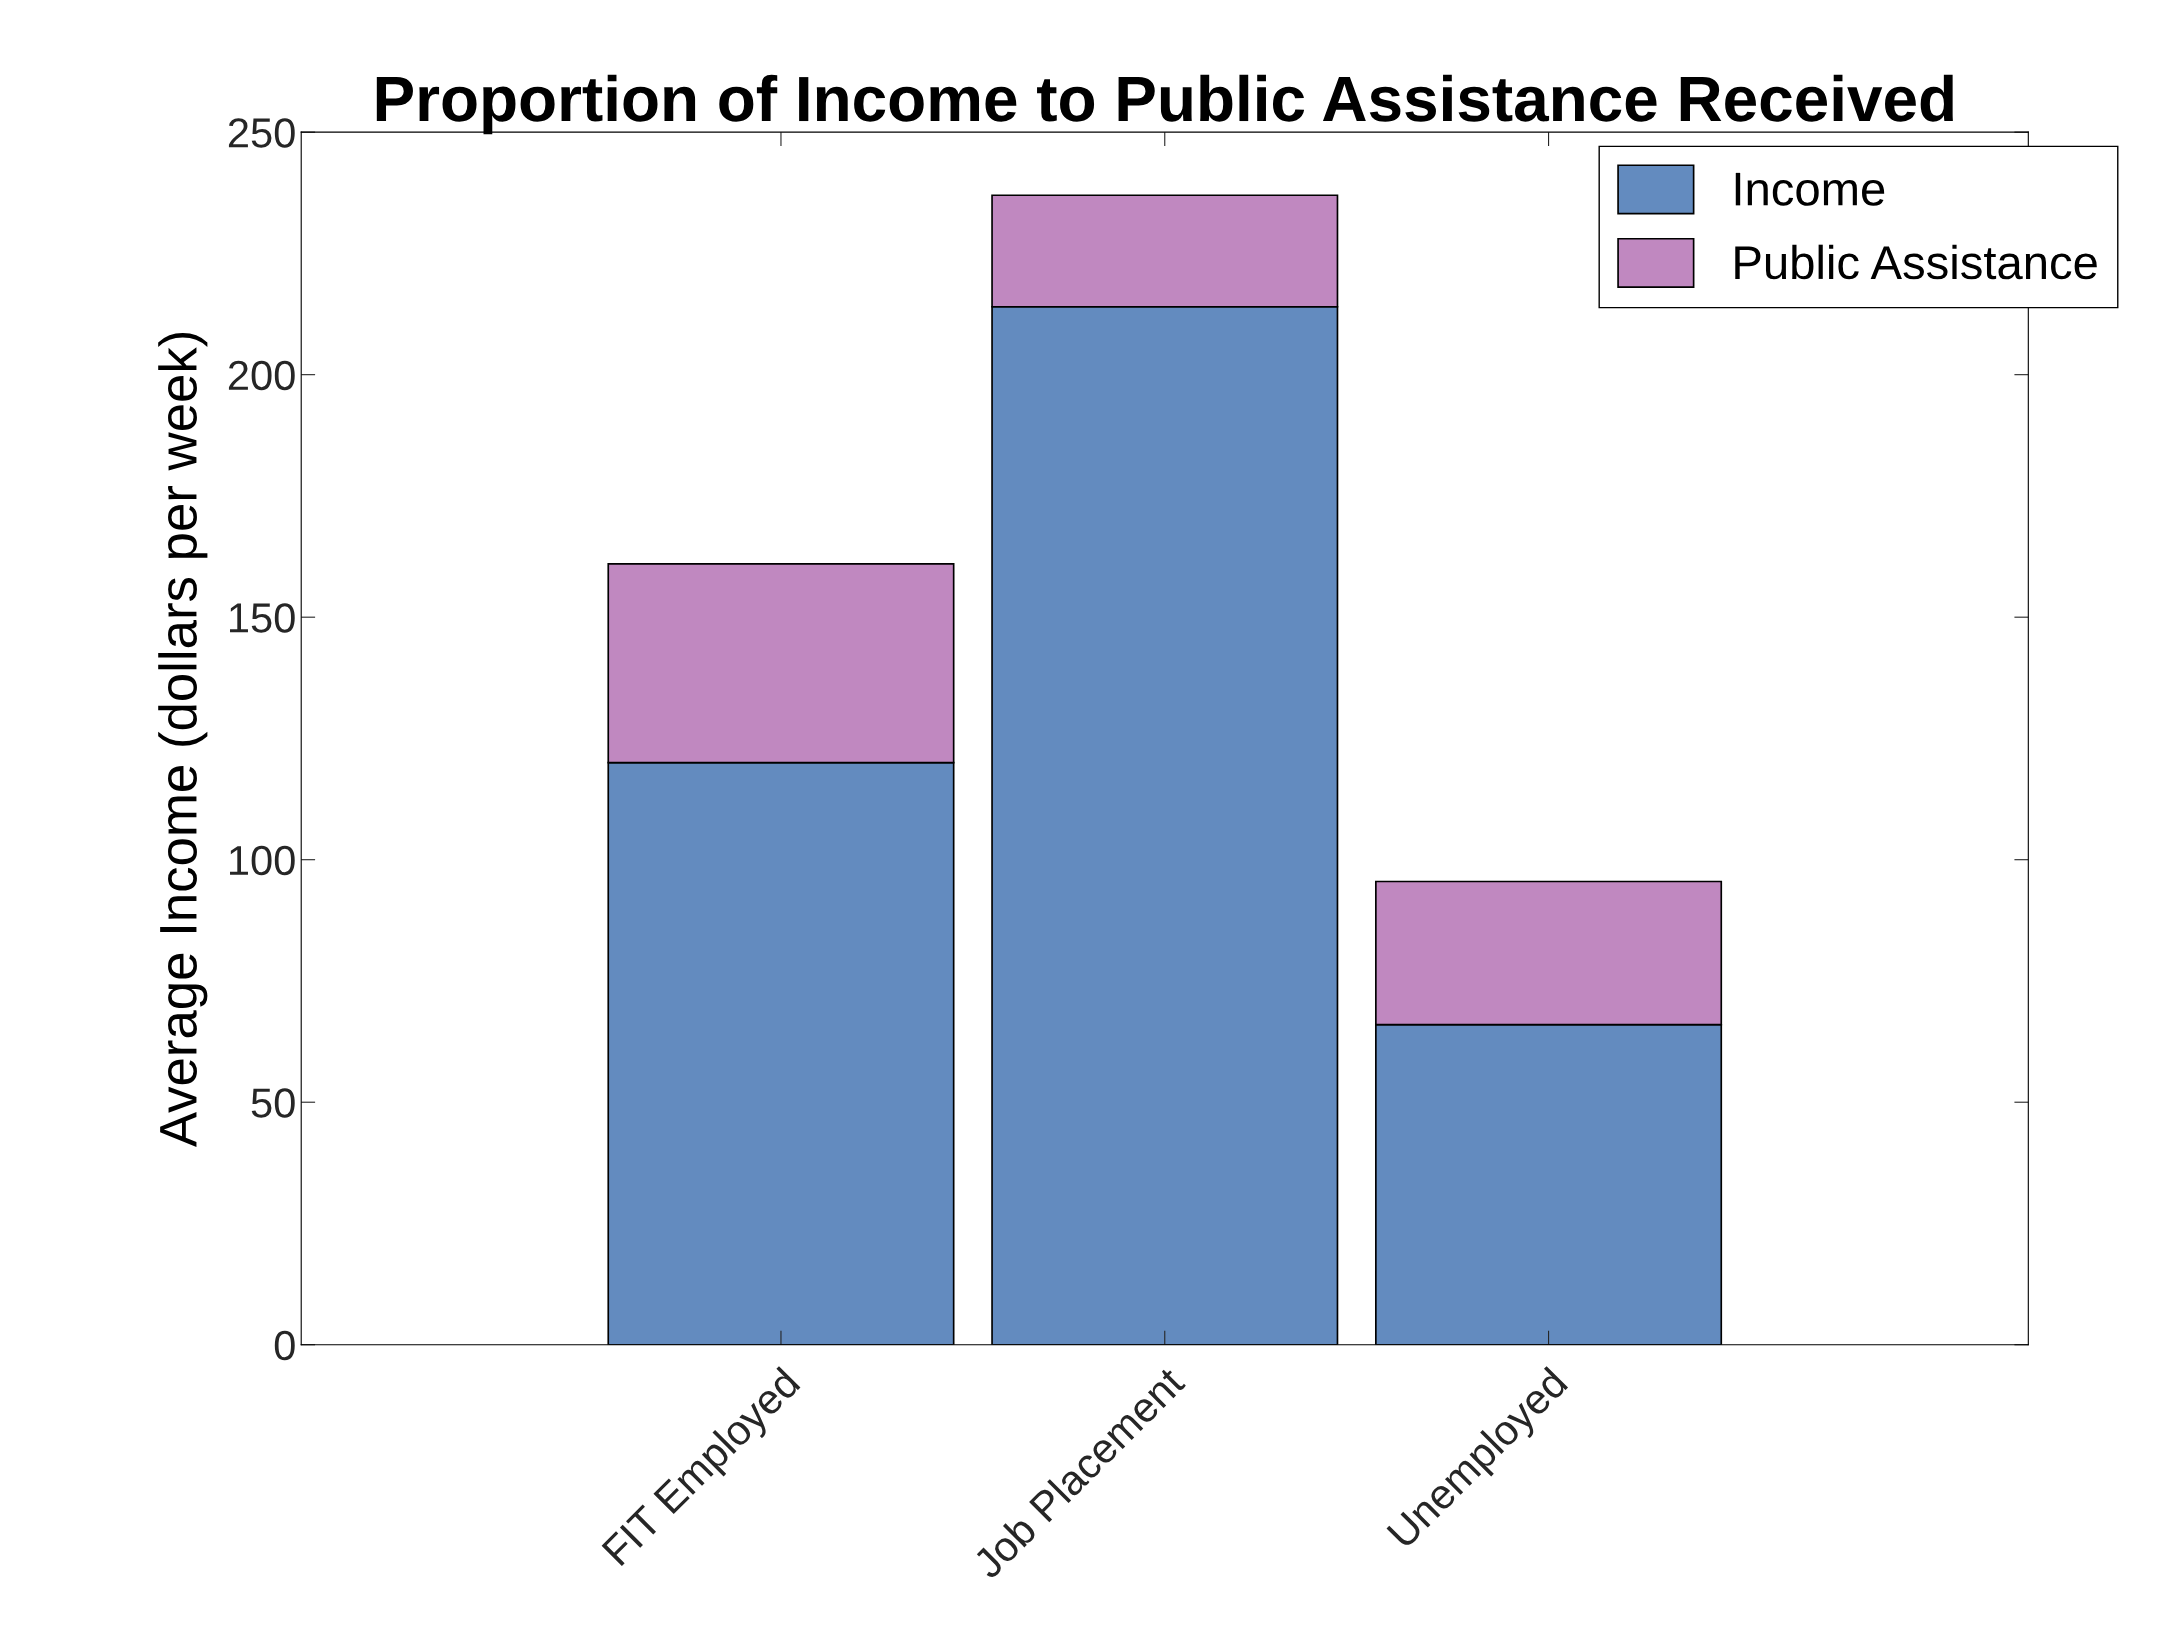  Describe the element at coordinates (183, 740) in the screenshot. I see `y-axis-title: Average Income (dollars per week)` at that location.